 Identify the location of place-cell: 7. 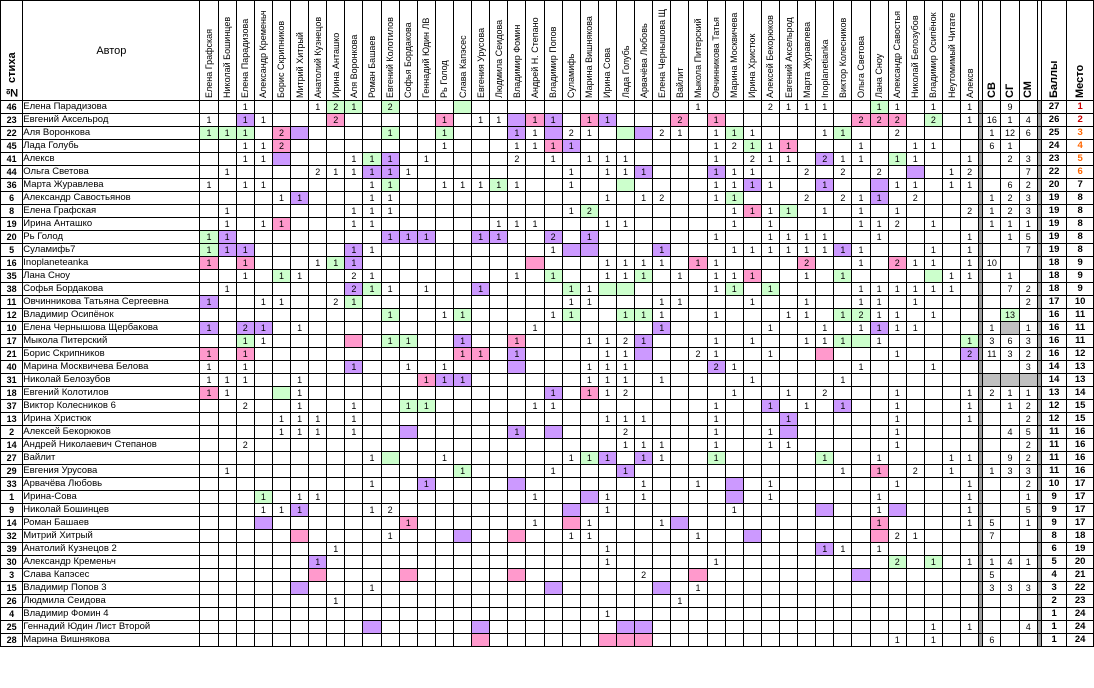
(1080, 185).